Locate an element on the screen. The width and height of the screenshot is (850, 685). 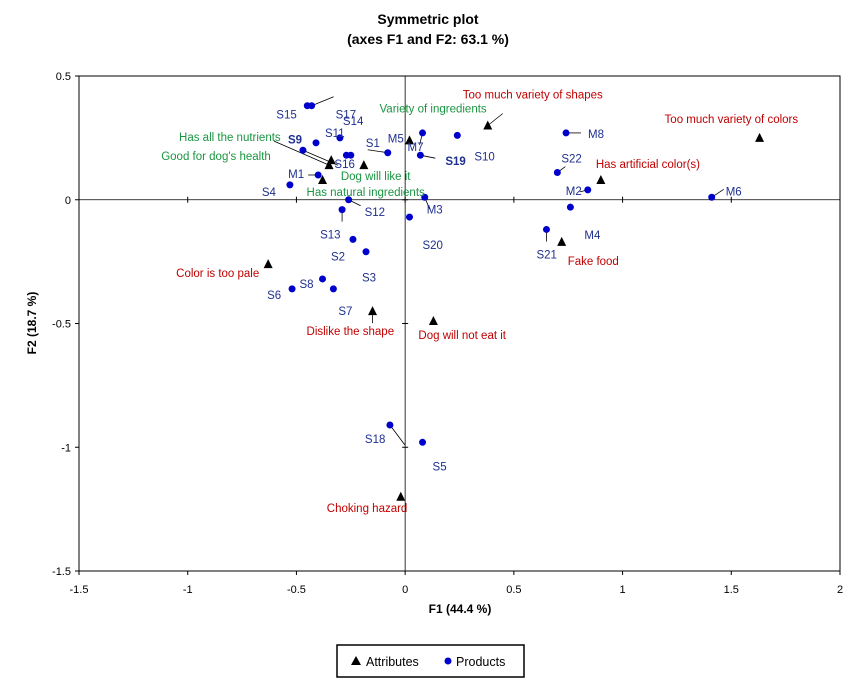
legend-box is located at coordinates (430, 661).